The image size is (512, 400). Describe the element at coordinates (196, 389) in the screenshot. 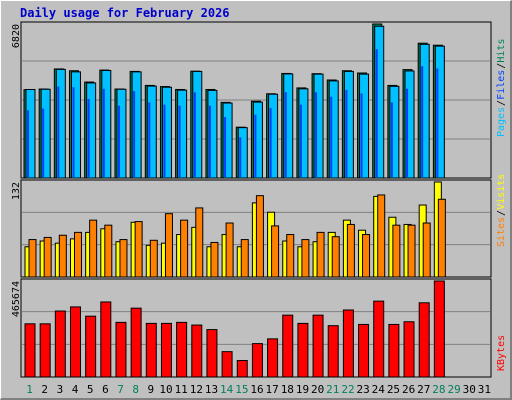

I see `x-tick-label: 12` at that location.